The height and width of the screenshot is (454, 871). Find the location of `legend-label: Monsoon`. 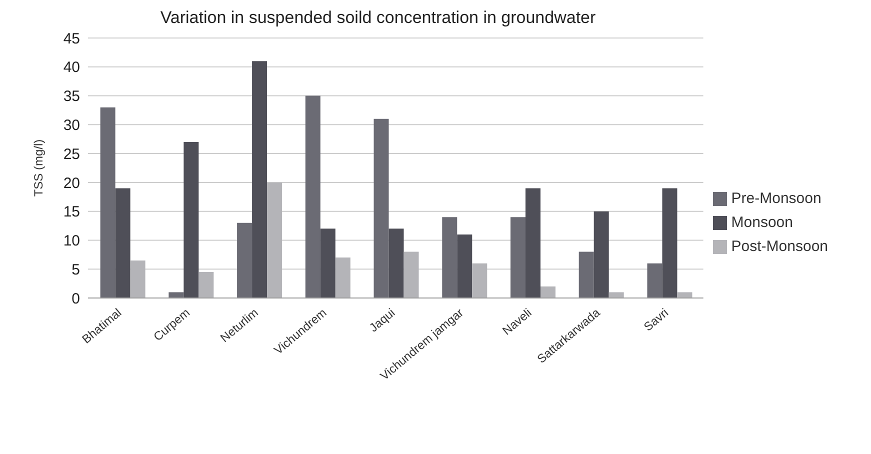

legend-label: Monsoon is located at coordinates (762, 222).